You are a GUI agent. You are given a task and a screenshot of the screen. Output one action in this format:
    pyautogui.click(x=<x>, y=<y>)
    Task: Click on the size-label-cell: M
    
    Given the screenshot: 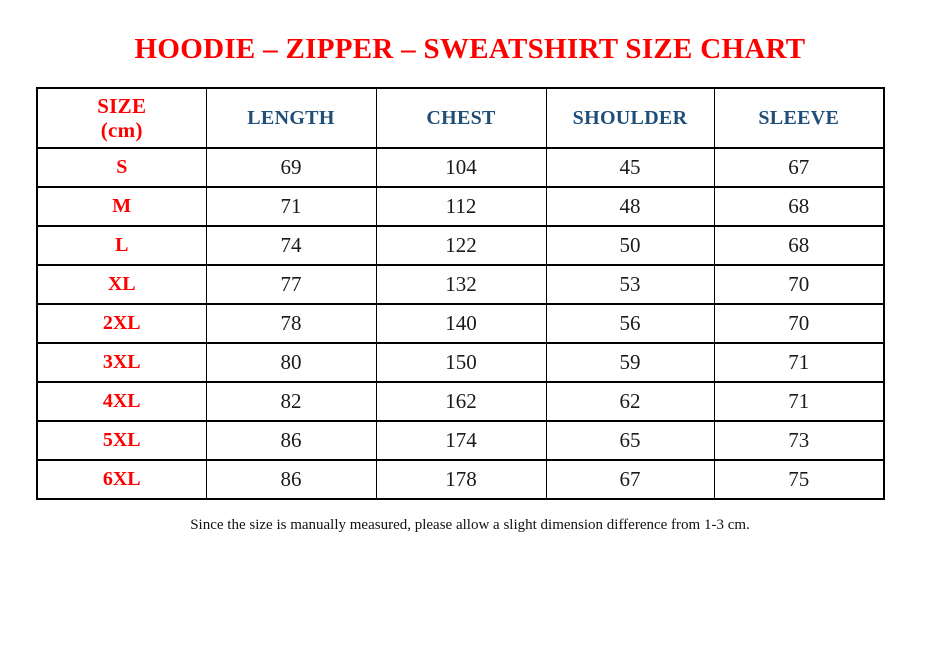 What is the action you would take?
    pyautogui.click(x=121, y=206)
    